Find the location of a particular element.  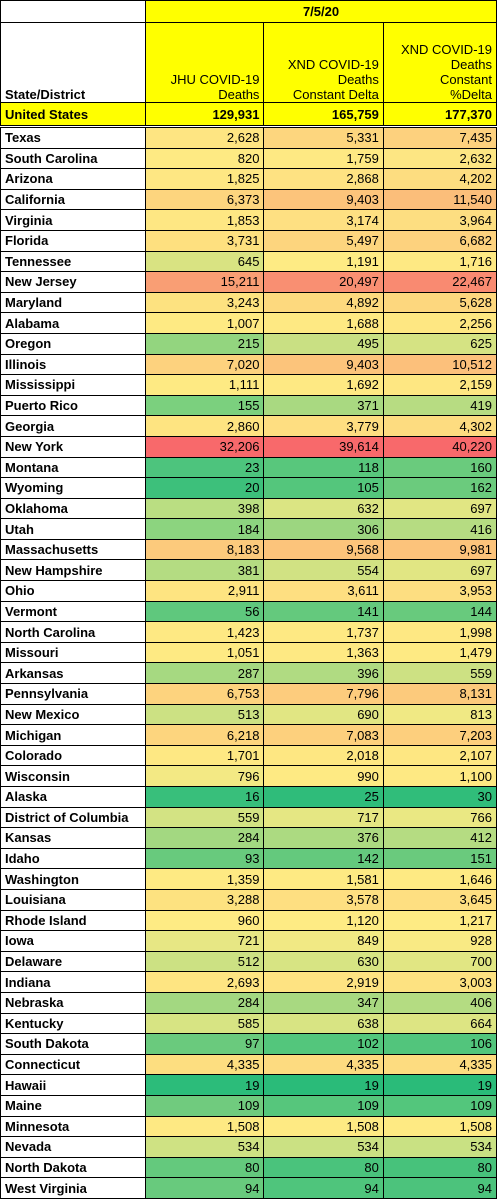

table-row: Delaware 512 630 700 is located at coordinates (249, 961).